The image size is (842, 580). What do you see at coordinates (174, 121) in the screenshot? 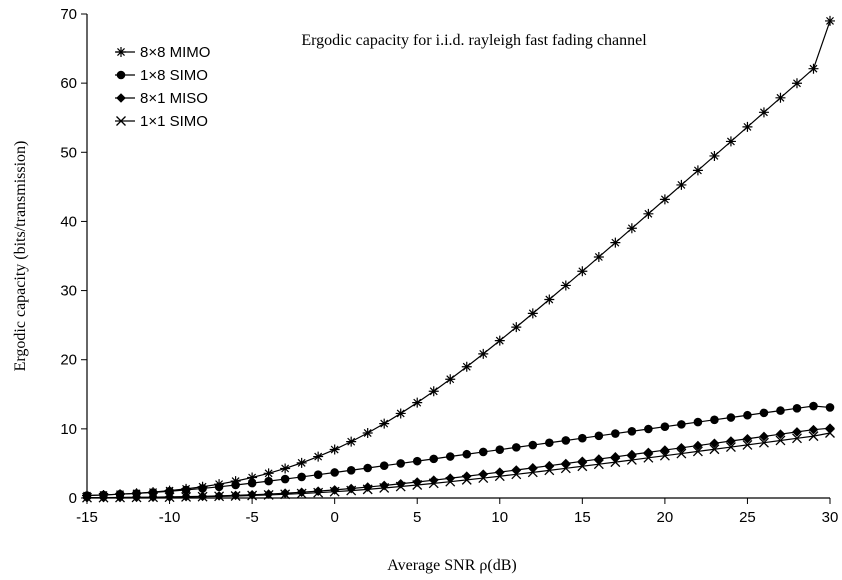
I see `legend-label: 1×1 SIMO` at bounding box center [174, 121].